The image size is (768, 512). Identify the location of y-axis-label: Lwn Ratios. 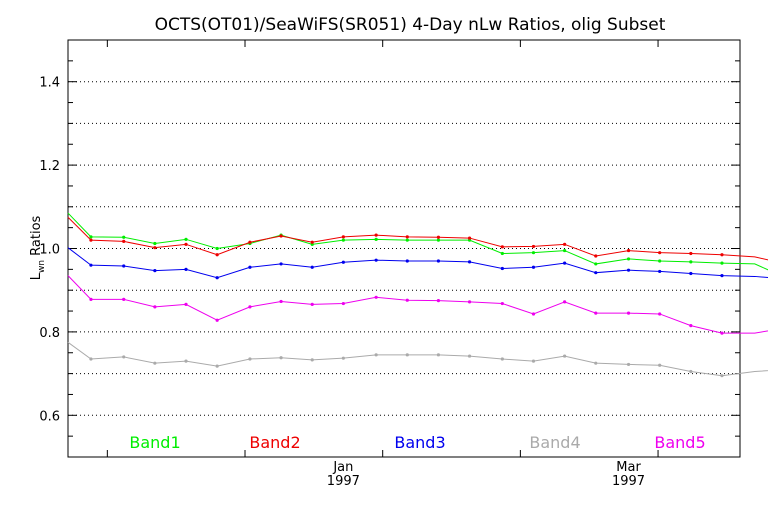
(38, 247).